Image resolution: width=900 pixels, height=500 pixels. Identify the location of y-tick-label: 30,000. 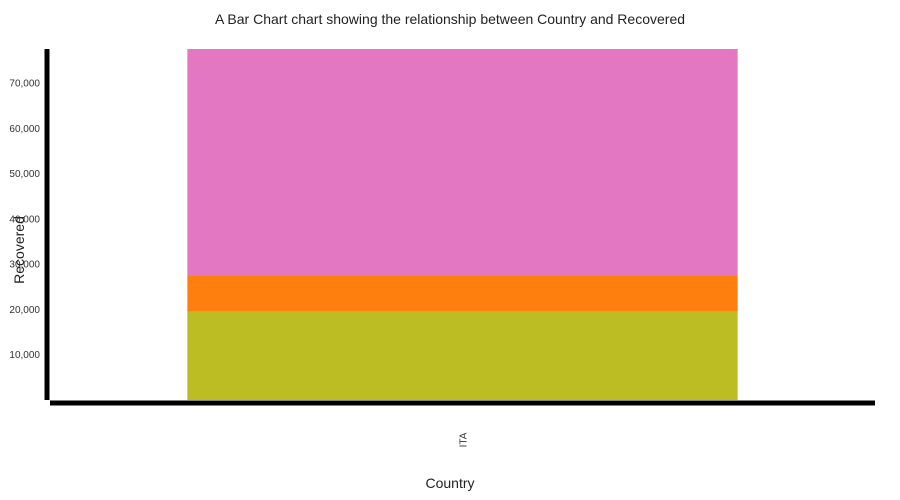
(24, 265).